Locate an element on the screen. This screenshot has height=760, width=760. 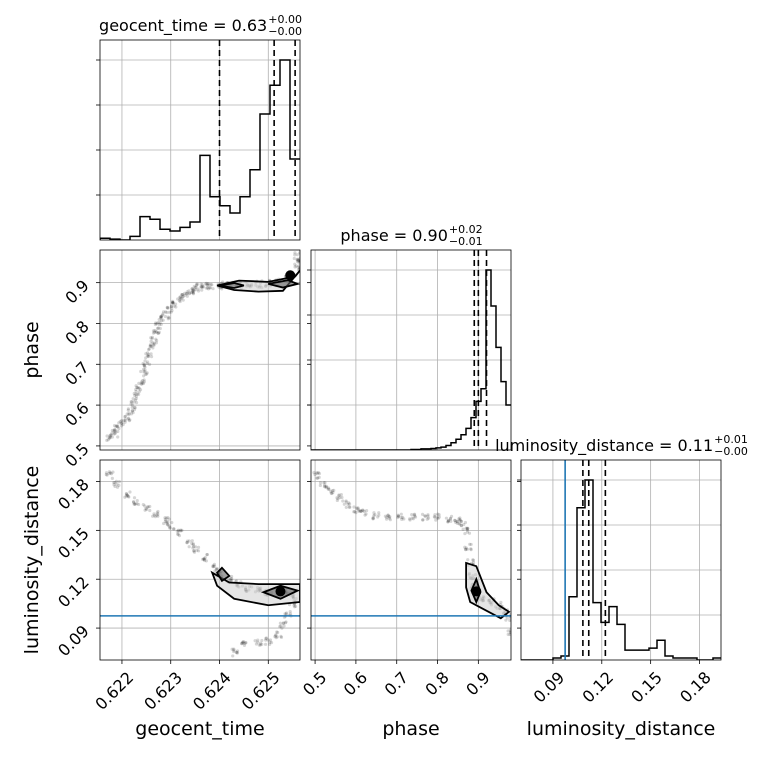
title-geocent_time: geocent_time = 0.63 is located at coordinates (183, 26).